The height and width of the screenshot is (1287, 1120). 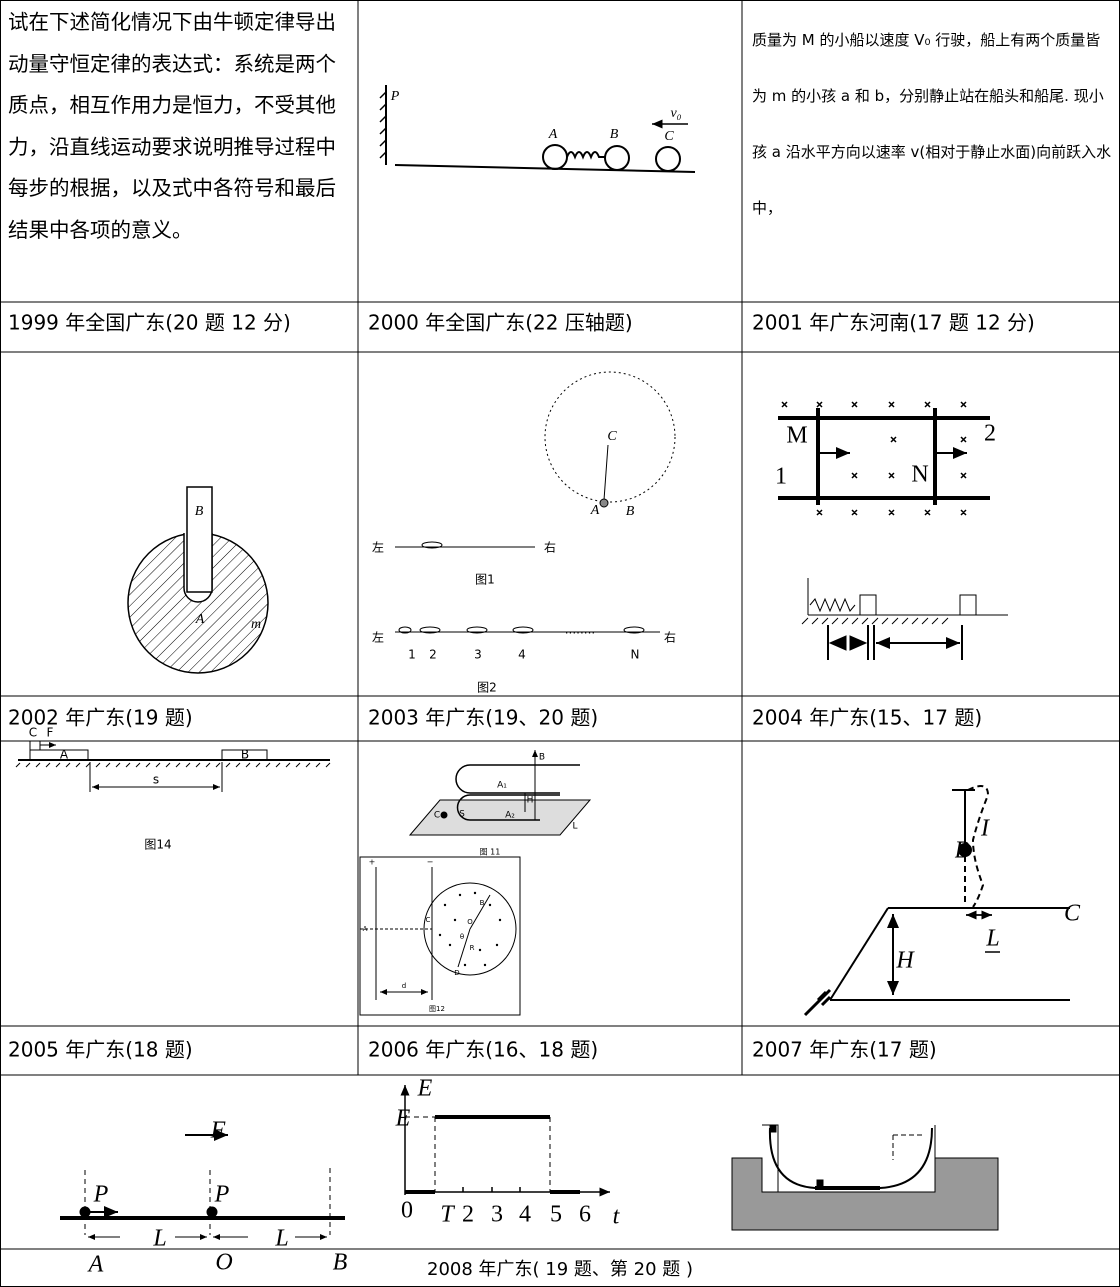 I want to click on diagram-label: N, so click(x=919, y=475).